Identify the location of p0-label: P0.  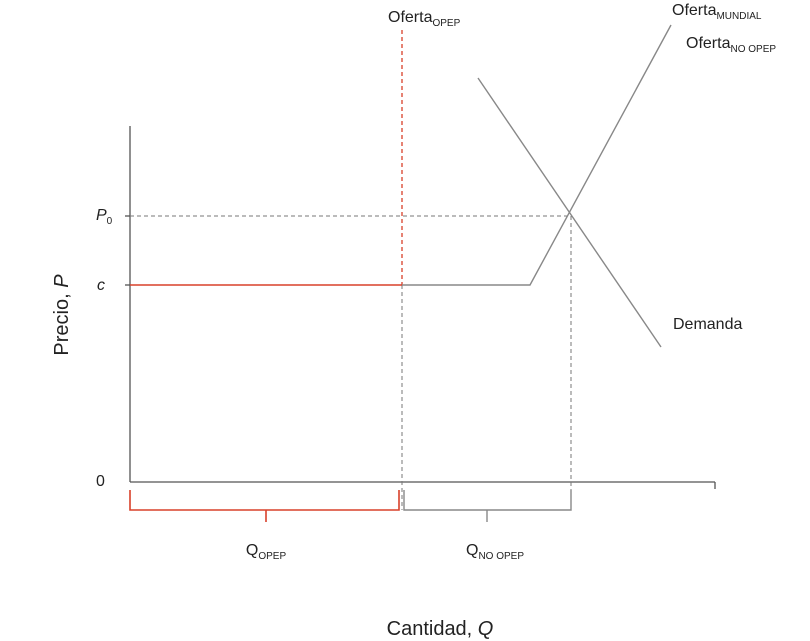
(104, 217).